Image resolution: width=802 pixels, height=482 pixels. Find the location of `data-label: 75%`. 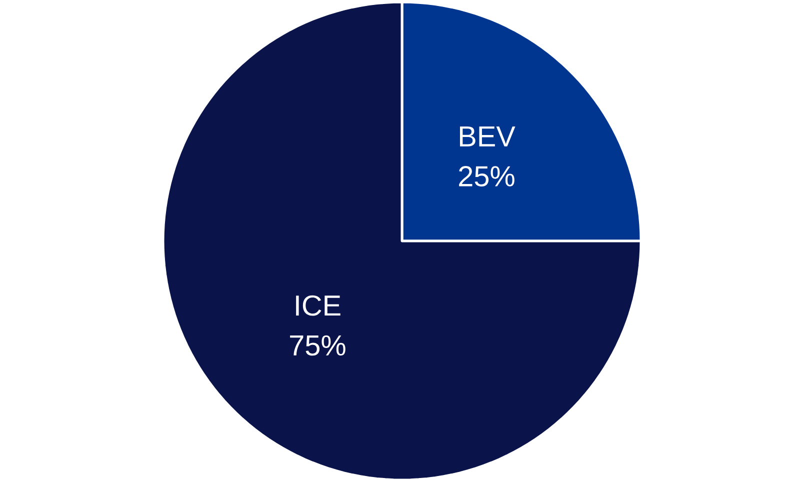

data-label: 75% is located at coordinates (318, 345).